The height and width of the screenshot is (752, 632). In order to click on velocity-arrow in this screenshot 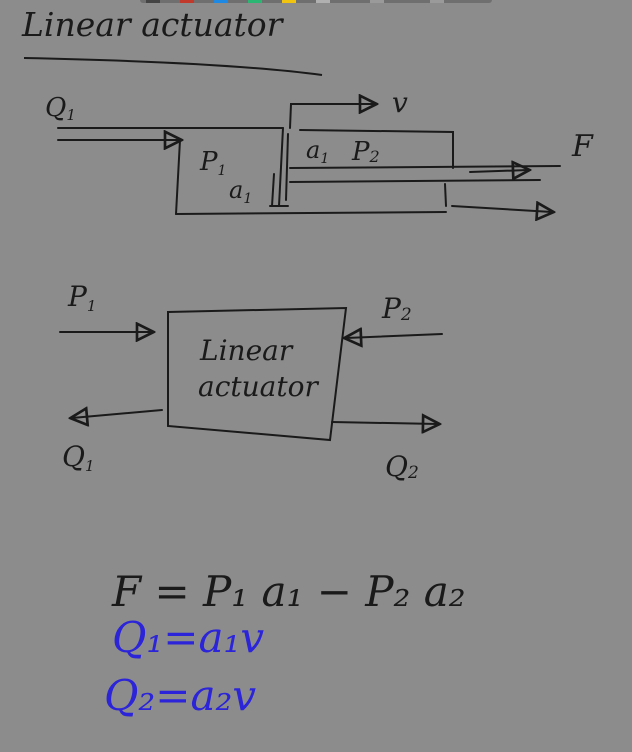, I will do `click(332, 116)`.